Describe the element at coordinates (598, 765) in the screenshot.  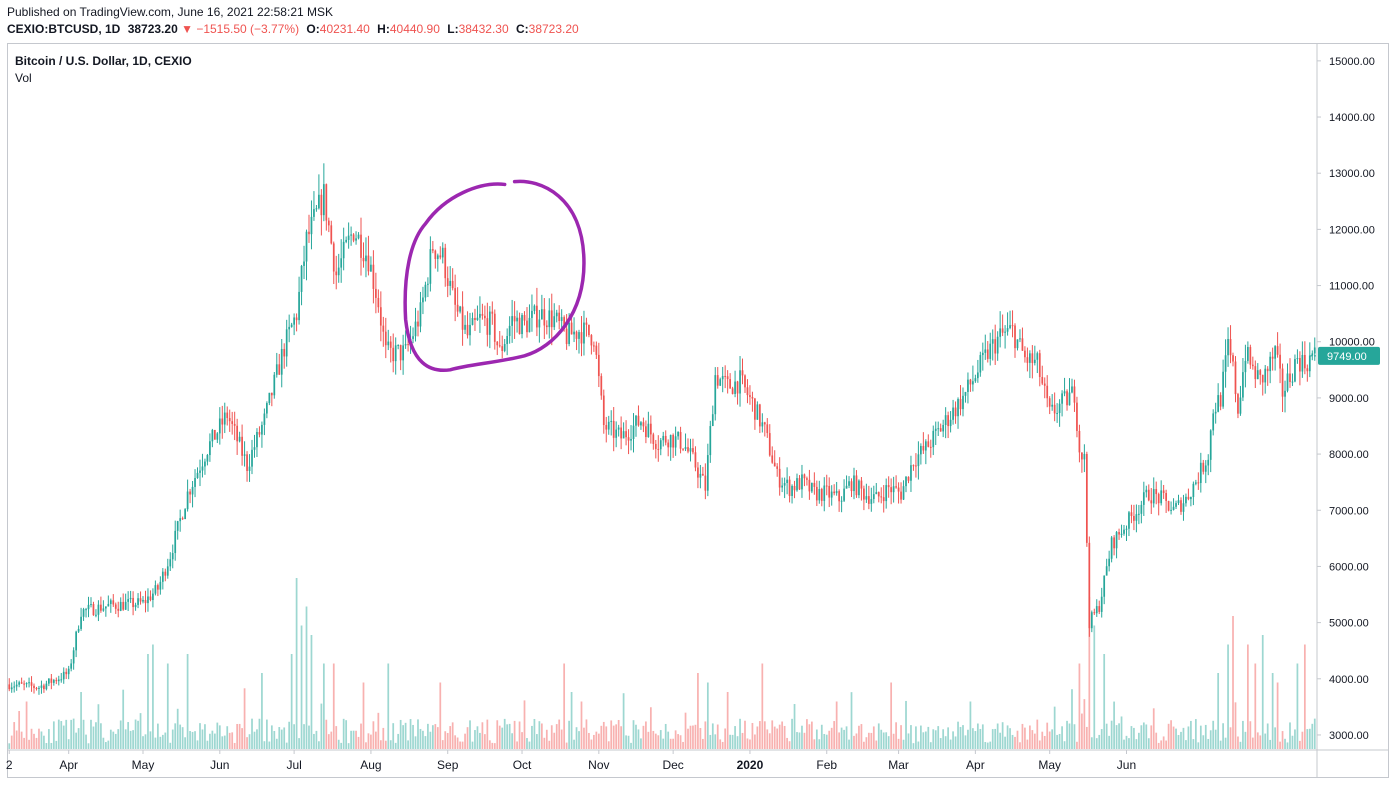
I see `time-tick-label: Nov` at that location.